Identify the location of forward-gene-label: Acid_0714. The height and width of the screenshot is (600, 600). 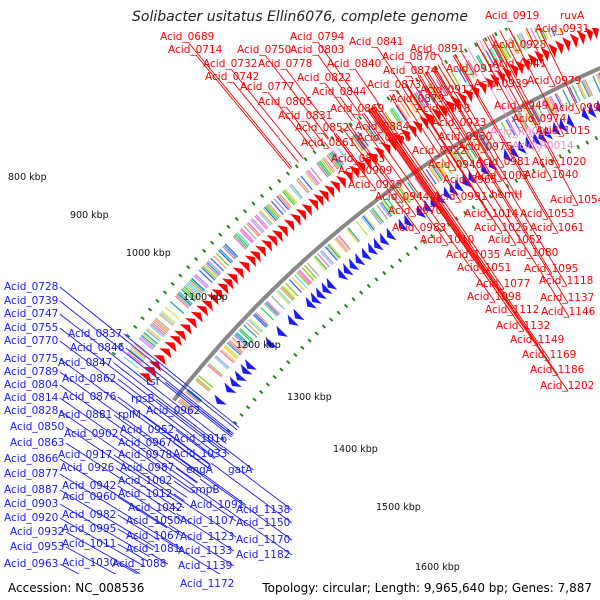
(195, 50).